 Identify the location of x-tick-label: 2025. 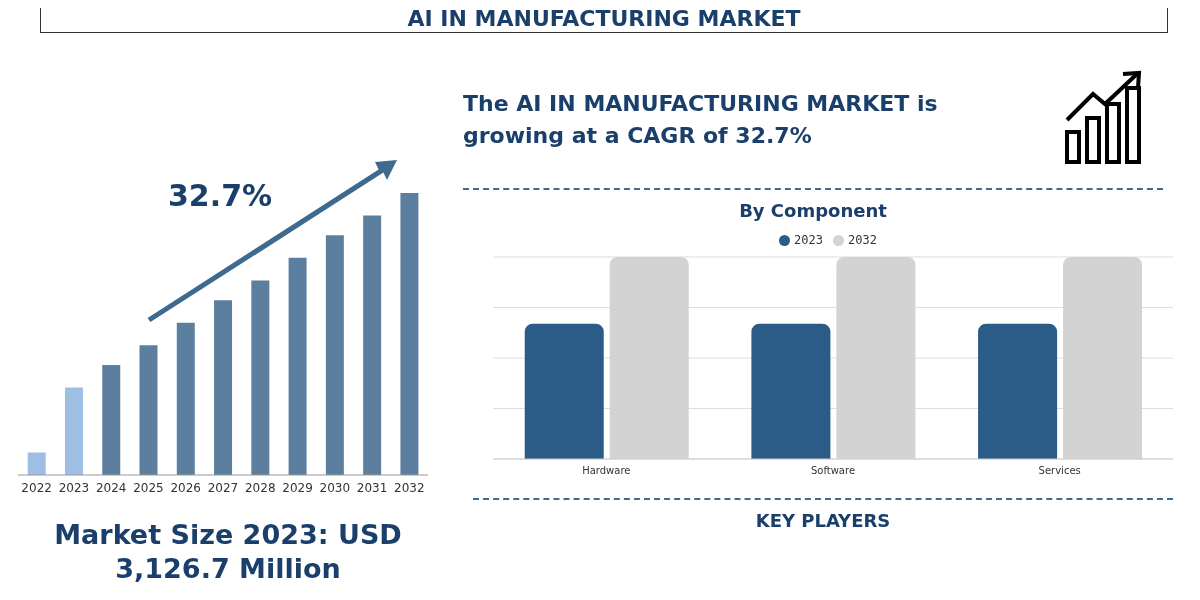
(148, 487).